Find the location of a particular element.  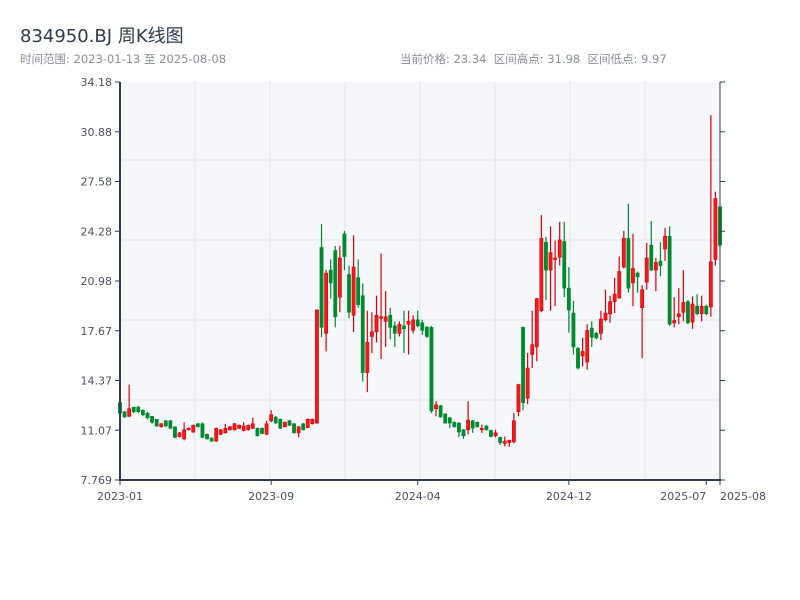

x-tick-label: 2023-09 is located at coordinates (271, 496).